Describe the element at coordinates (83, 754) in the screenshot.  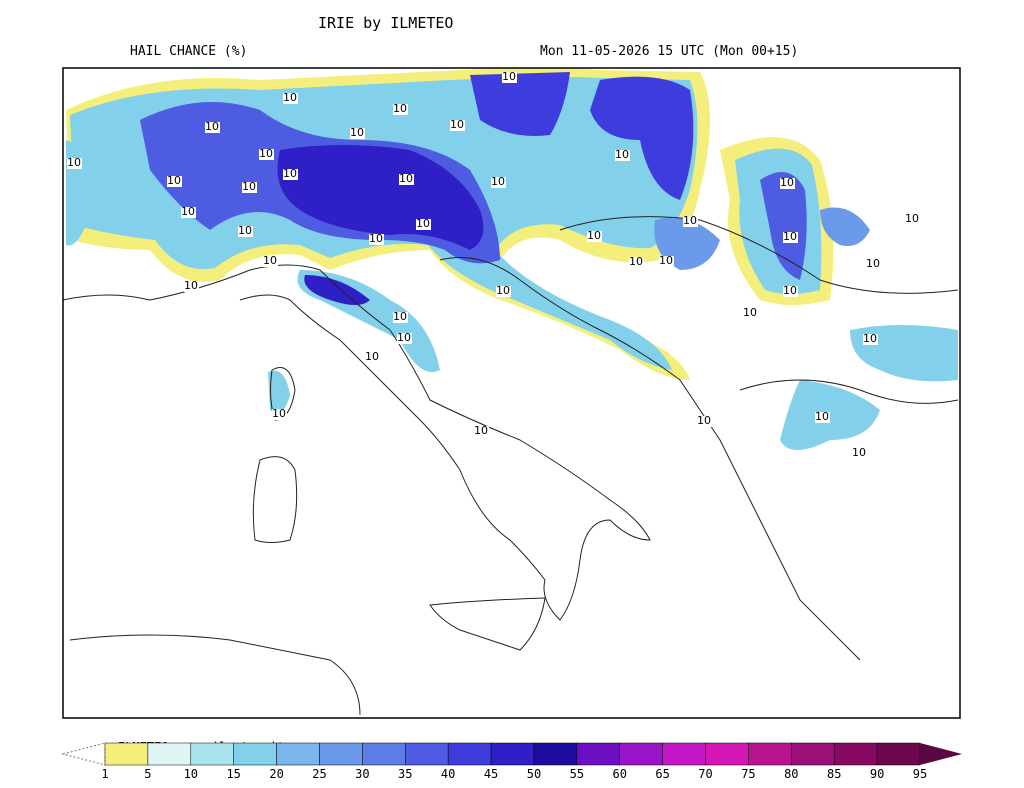
I see `colorbar-under` at that location.